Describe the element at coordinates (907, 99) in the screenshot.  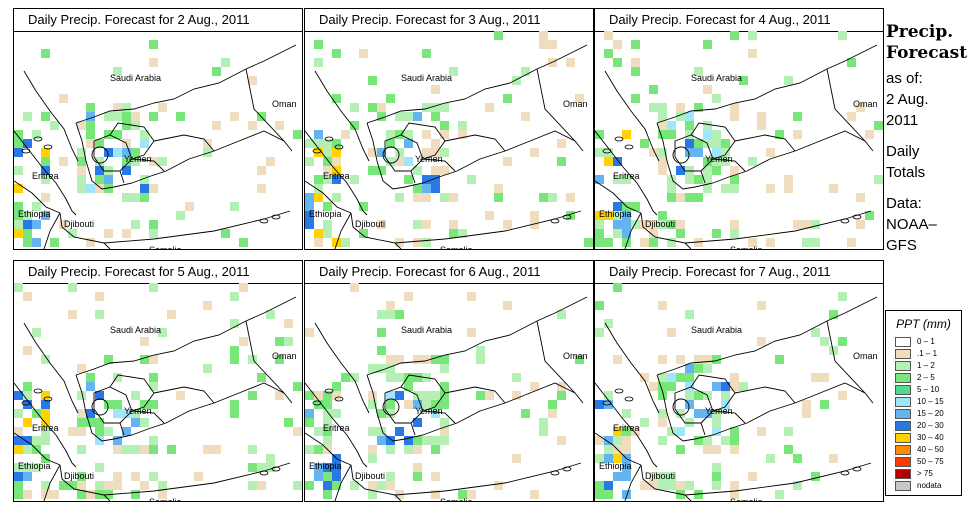
I see `asof-date-line1: 2 Aug.` at that location.